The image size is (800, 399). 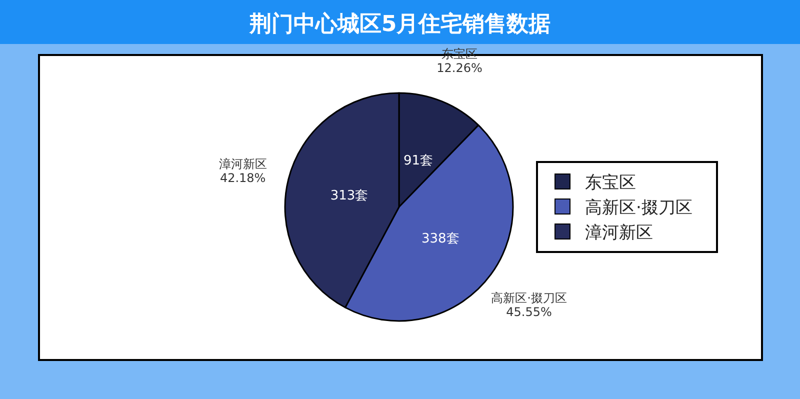 What do you see at coordinates (638, 208) in the screenshot?
I see `legend-label: 高新区·掇刀区` at bounding box center [638, 208].